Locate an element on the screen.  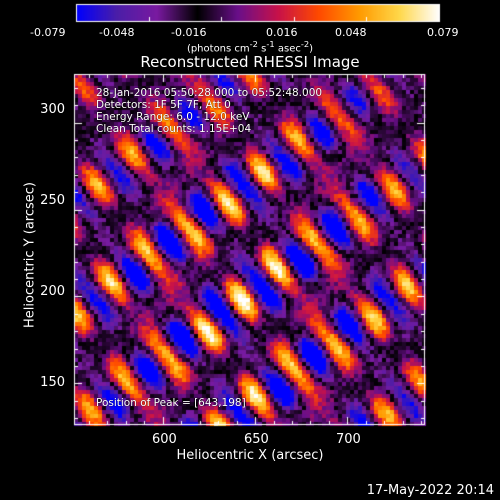
y-tick-label: 200 is located at coordinates (52, 291).